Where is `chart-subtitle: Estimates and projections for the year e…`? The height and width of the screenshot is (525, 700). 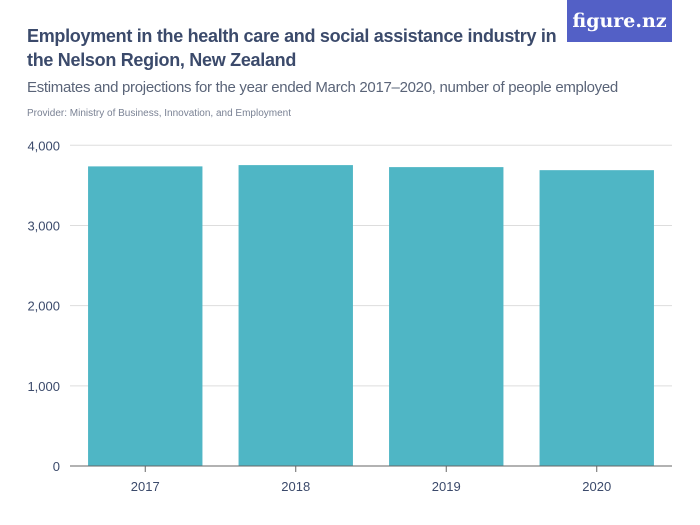
chart-subtitle: Estimates and projections for the year e… is located at coordinates (322, 87).